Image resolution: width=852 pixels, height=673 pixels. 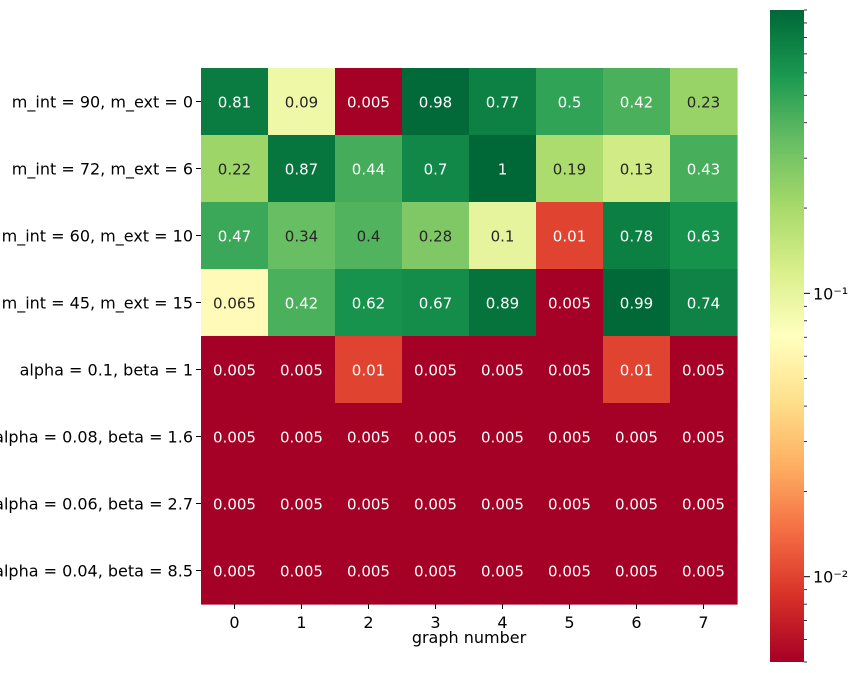 I want to click on cell-value-label: 0.34, so click(x=301, y=237).